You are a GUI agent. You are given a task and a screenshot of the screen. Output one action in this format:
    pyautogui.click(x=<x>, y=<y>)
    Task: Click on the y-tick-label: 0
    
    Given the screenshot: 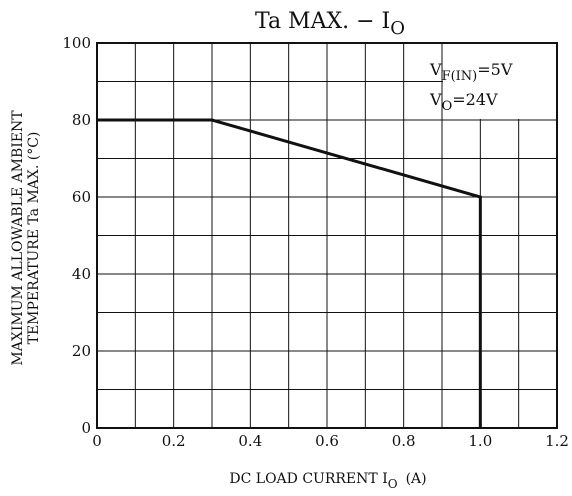 What is the action you would take?
    pyautogui.click(x=86, y=428)
    